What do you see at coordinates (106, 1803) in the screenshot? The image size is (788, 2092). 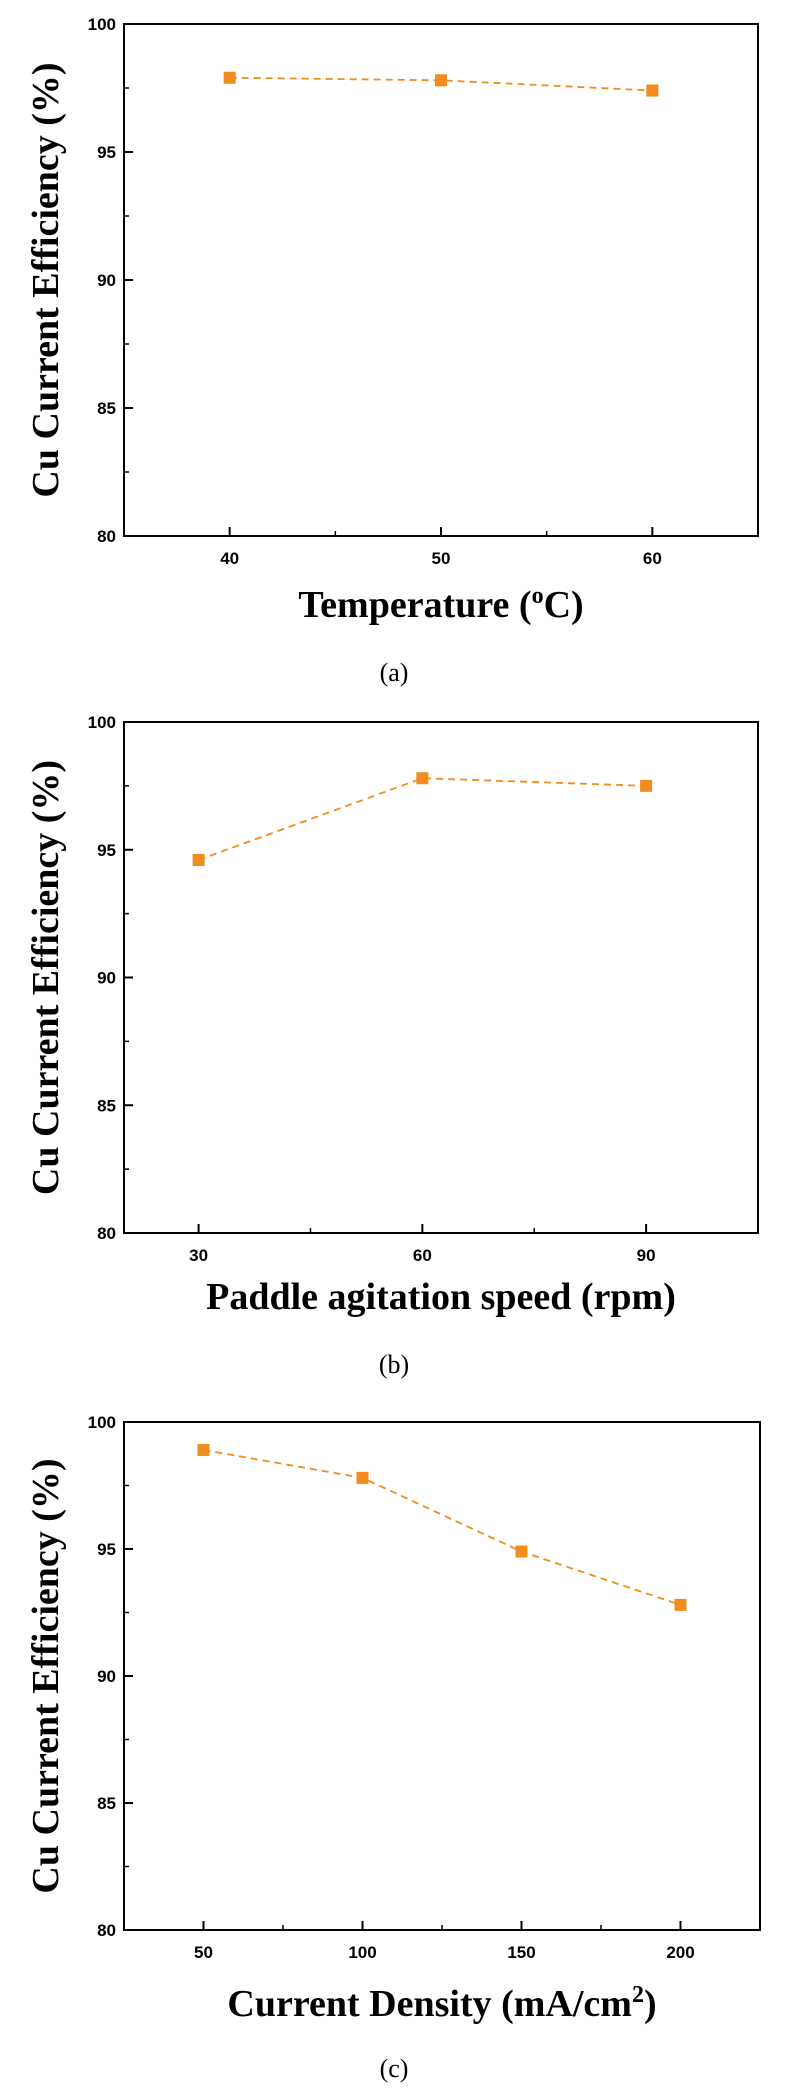 I see `chart-c-y-tick-label: 85` at bounding box center [106, 1803].